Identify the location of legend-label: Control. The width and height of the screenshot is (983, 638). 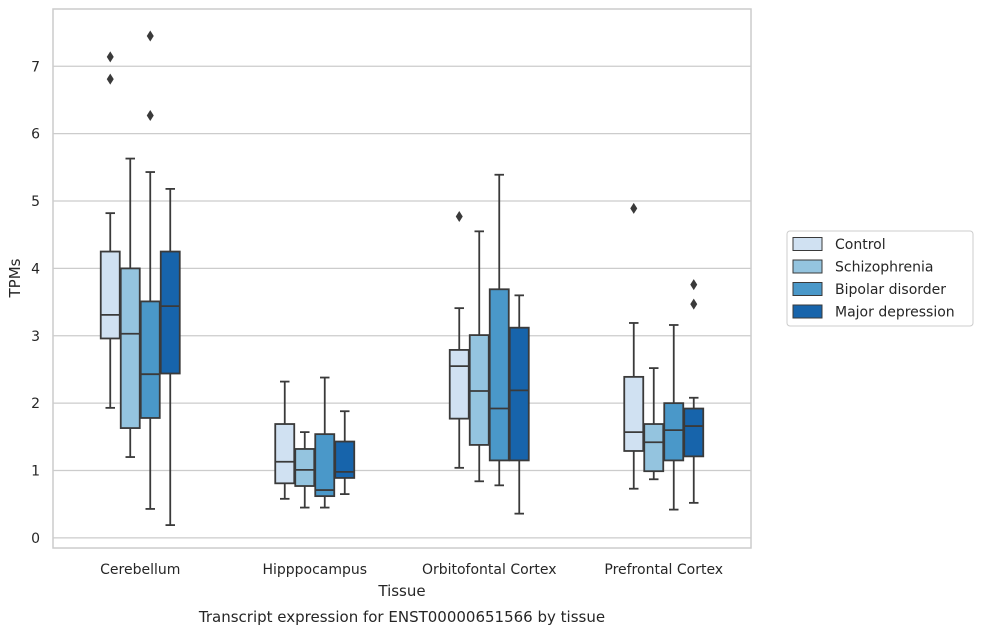
(860, 245).